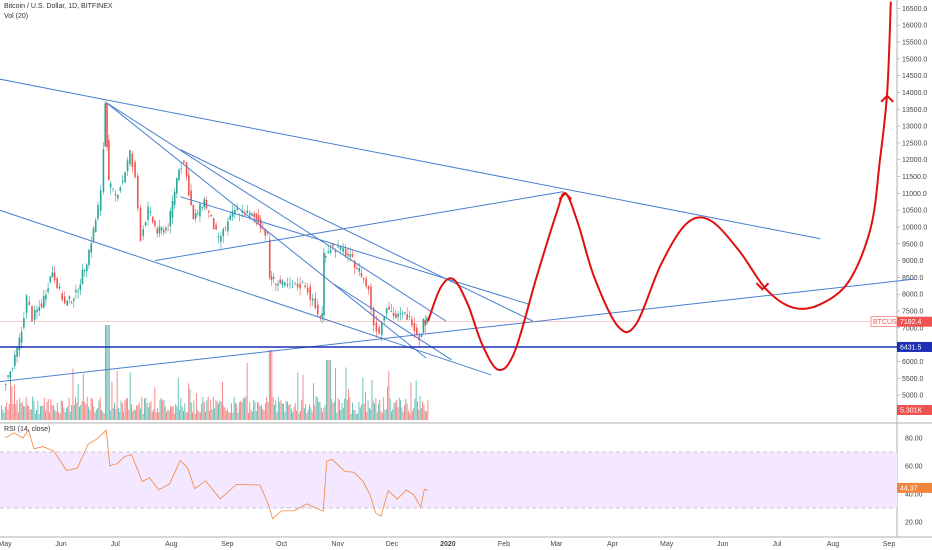 The height and width of the screenshot is (550, 932). Describe the element at coordinates (911, 322) in the screenshot. I see `current-price-tag-text: 7182.4` at that location.